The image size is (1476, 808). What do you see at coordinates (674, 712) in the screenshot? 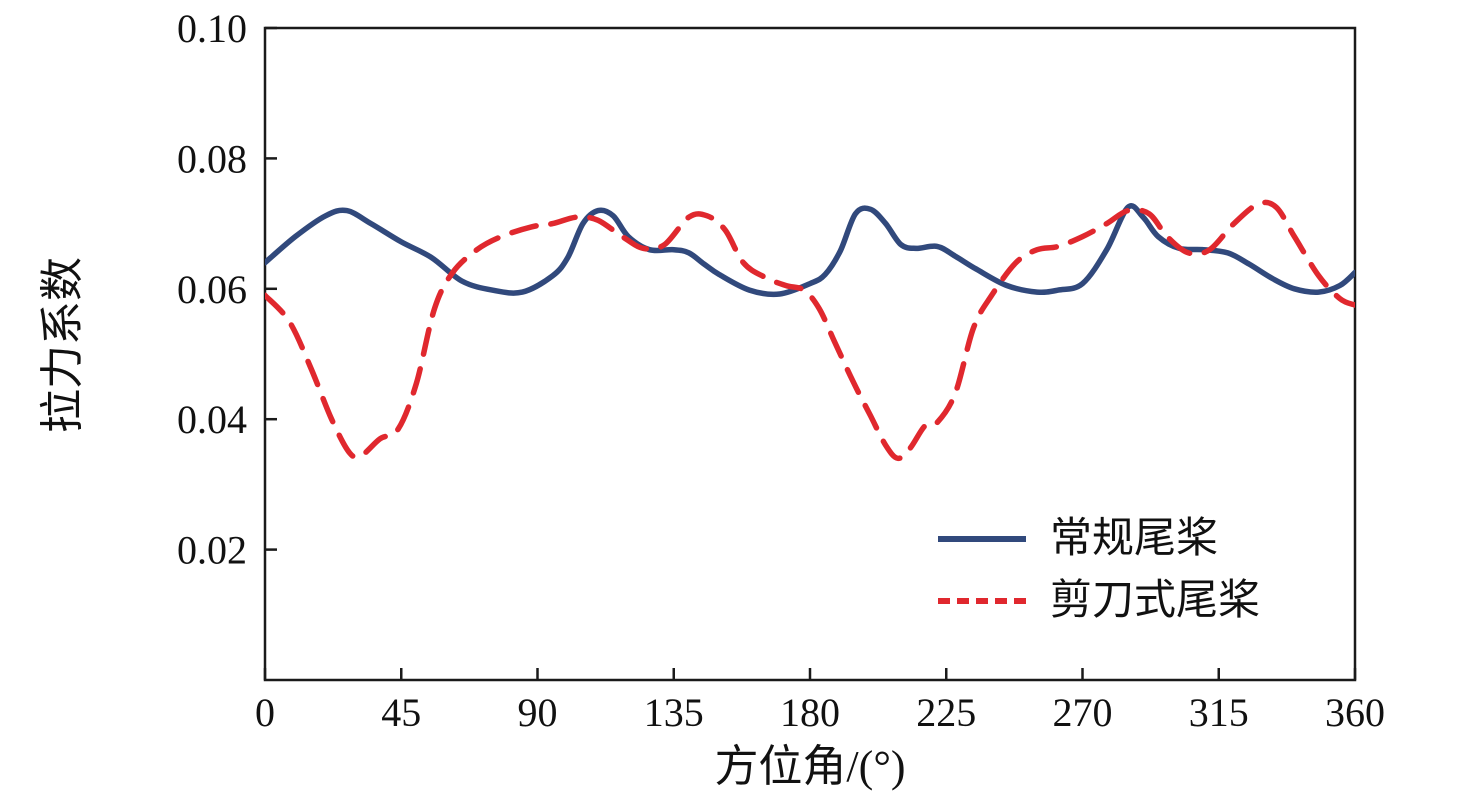
I see `svg-text: 135` at bounding box center [674, 712].